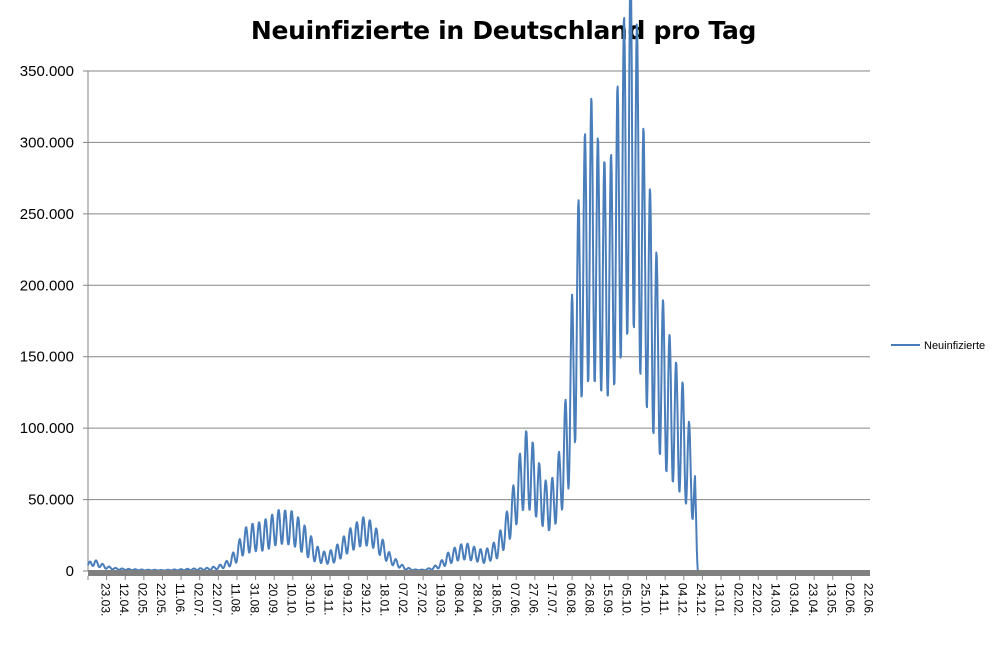 This screenshot has height=657, width=1007. What do you see at coordinates (47, 285) in the screenshot?
I see `y-tick-label: 200.000` at bounding box center [47, 285].